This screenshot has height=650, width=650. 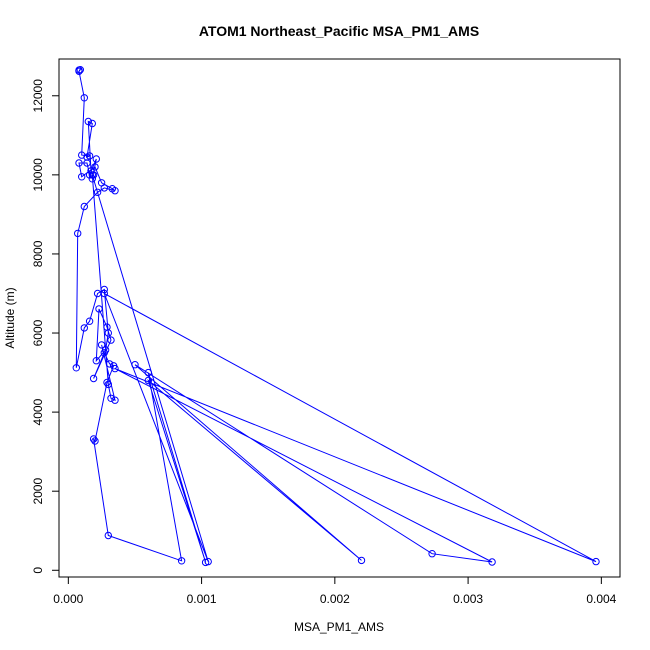 I want to click on chart-title: ATOM1 Northeast_Pacific MSA_PM1_AMS, so click(x=339, y=31).